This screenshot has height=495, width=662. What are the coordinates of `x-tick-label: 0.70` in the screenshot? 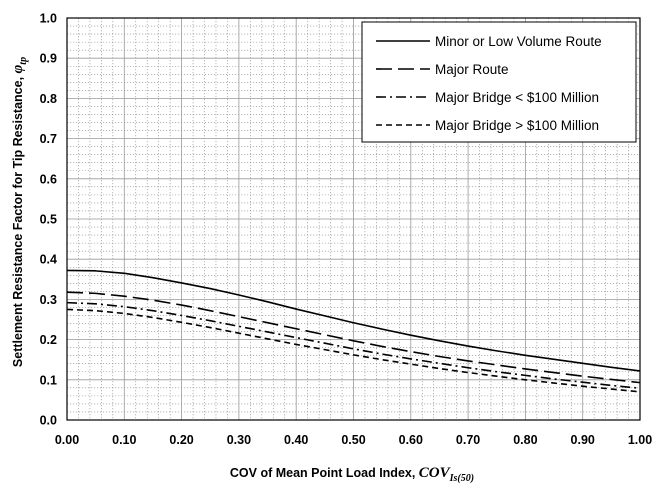 It's located at (468, 440).